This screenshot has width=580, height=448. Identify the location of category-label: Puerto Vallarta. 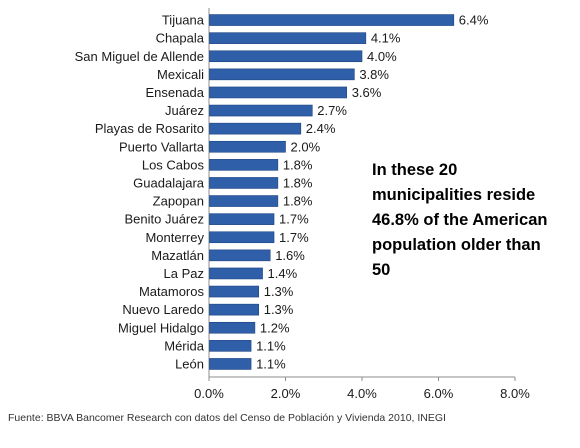
(162, 146).